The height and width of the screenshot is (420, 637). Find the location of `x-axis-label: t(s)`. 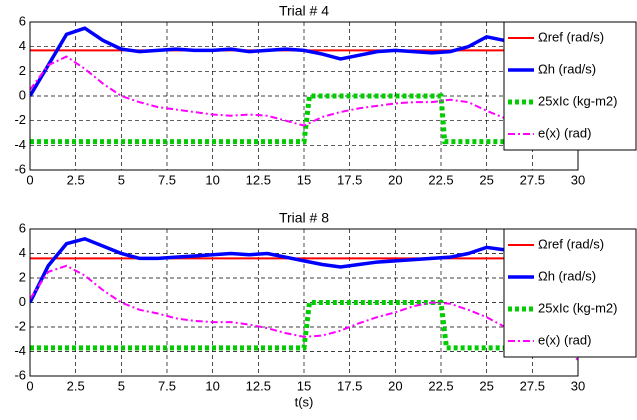

x-axis-label: t(s) is located at coordinates (304, 401).